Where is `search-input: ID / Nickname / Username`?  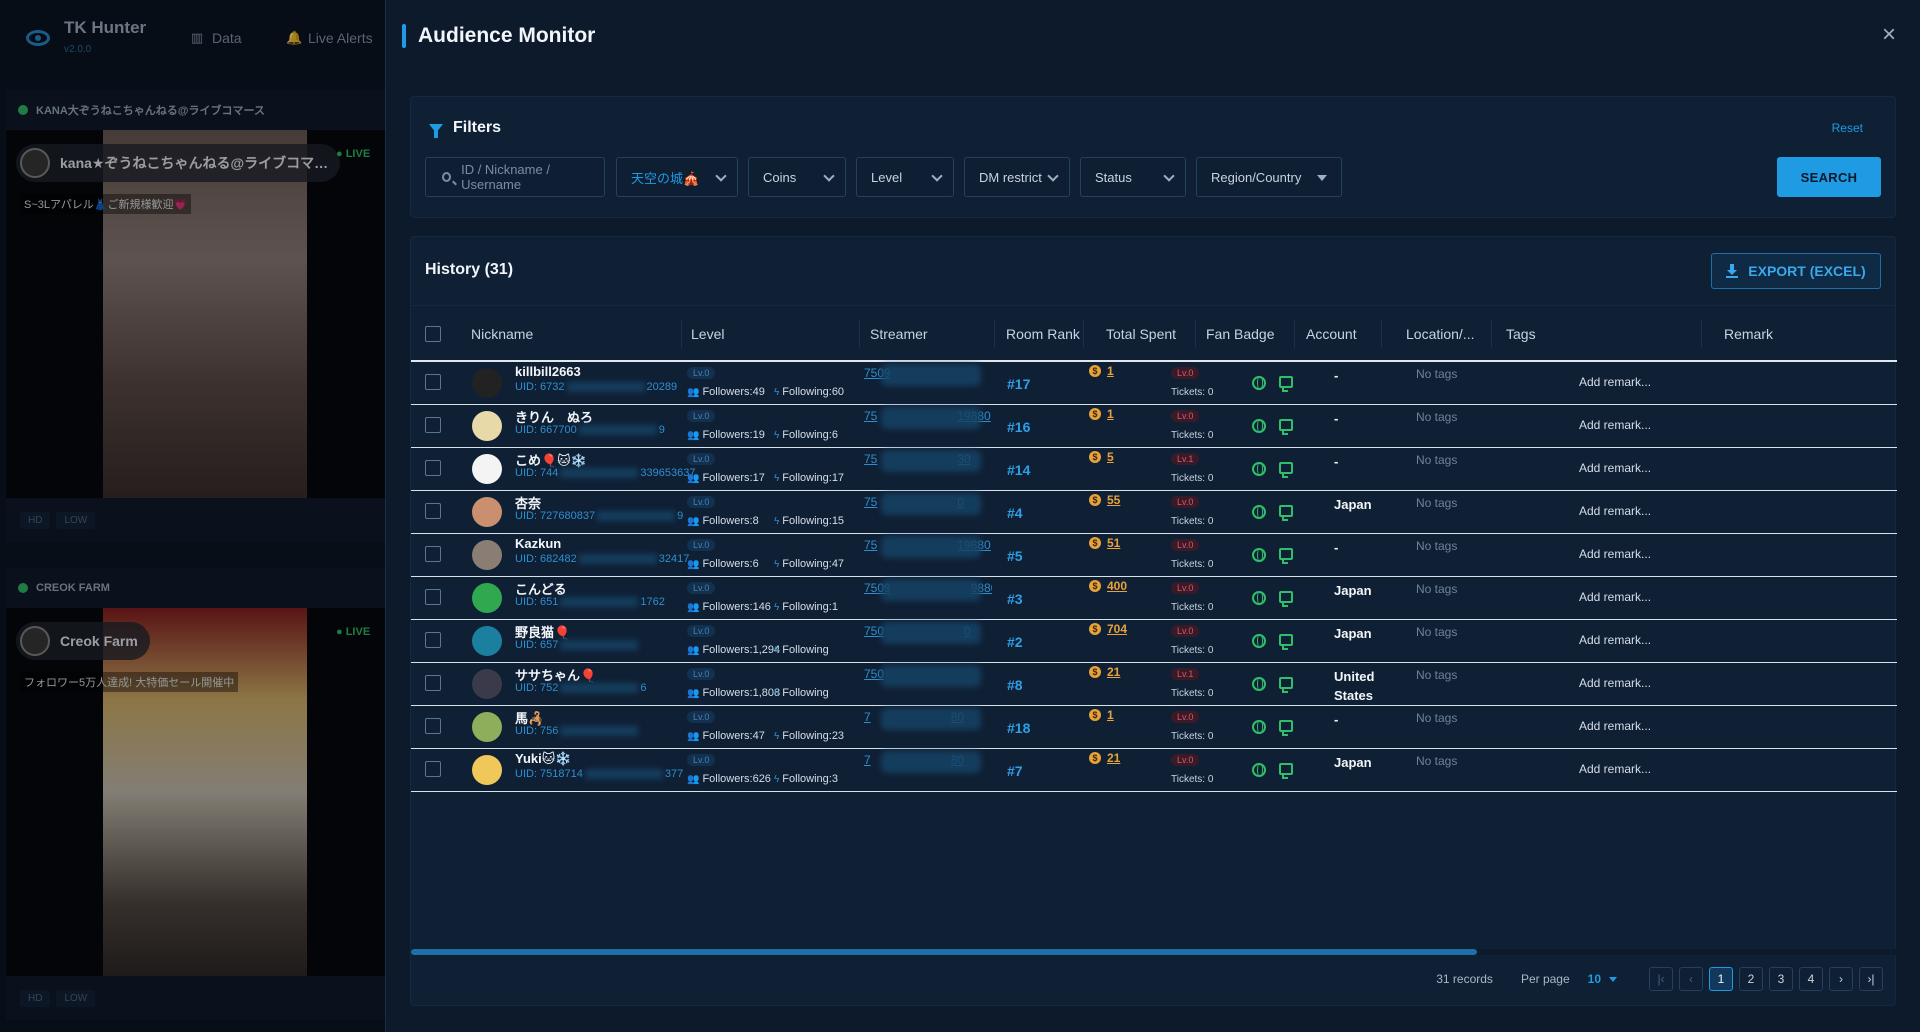 search-input: ID / Nickname / Username is located at coordinates (515, 177).